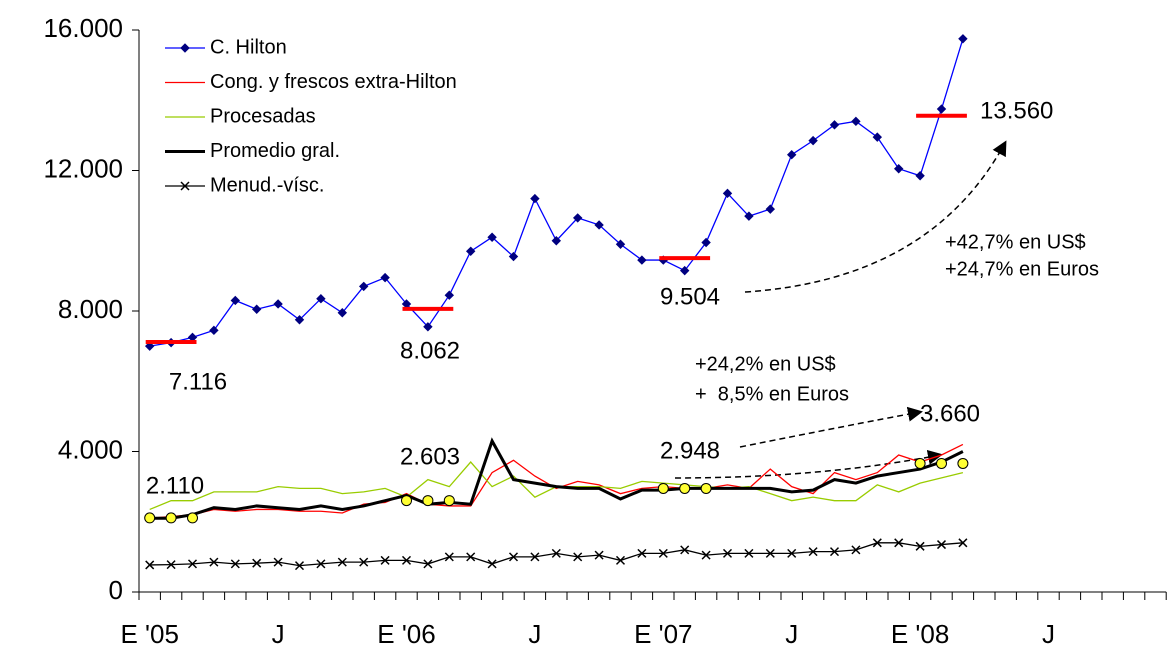 This screenshot has width=1171, height=654. I want to click on average-label: 2.110, so click(175, 485).